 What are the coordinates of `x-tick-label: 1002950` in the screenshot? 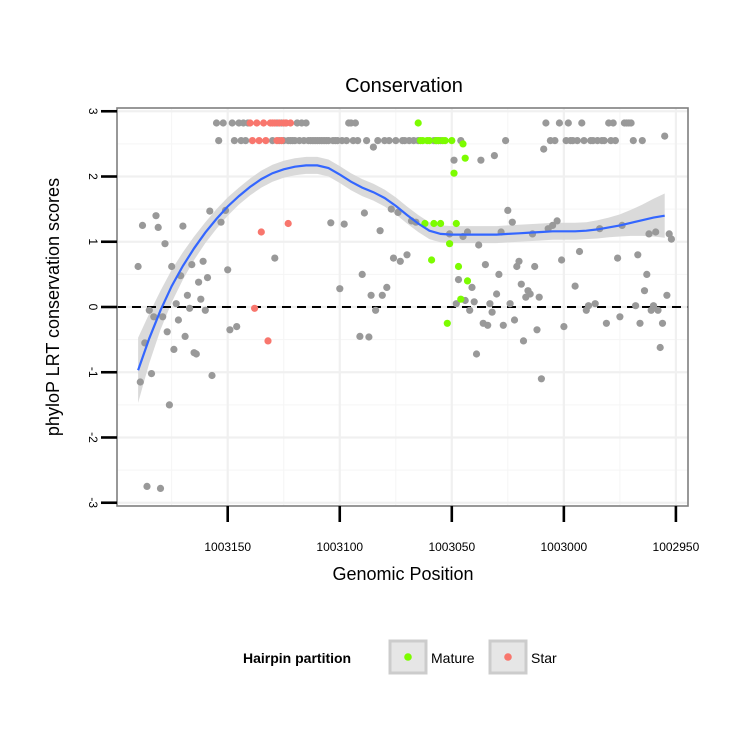 It's located at (676, 547).